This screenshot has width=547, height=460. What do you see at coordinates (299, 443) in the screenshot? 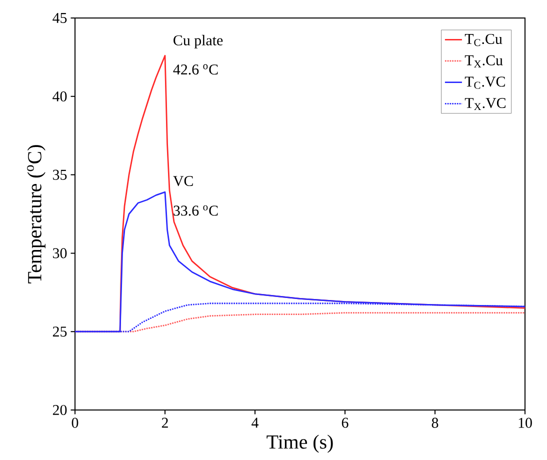
I see `x-axis-title: Time (s)` at bounding box center [299, 443].